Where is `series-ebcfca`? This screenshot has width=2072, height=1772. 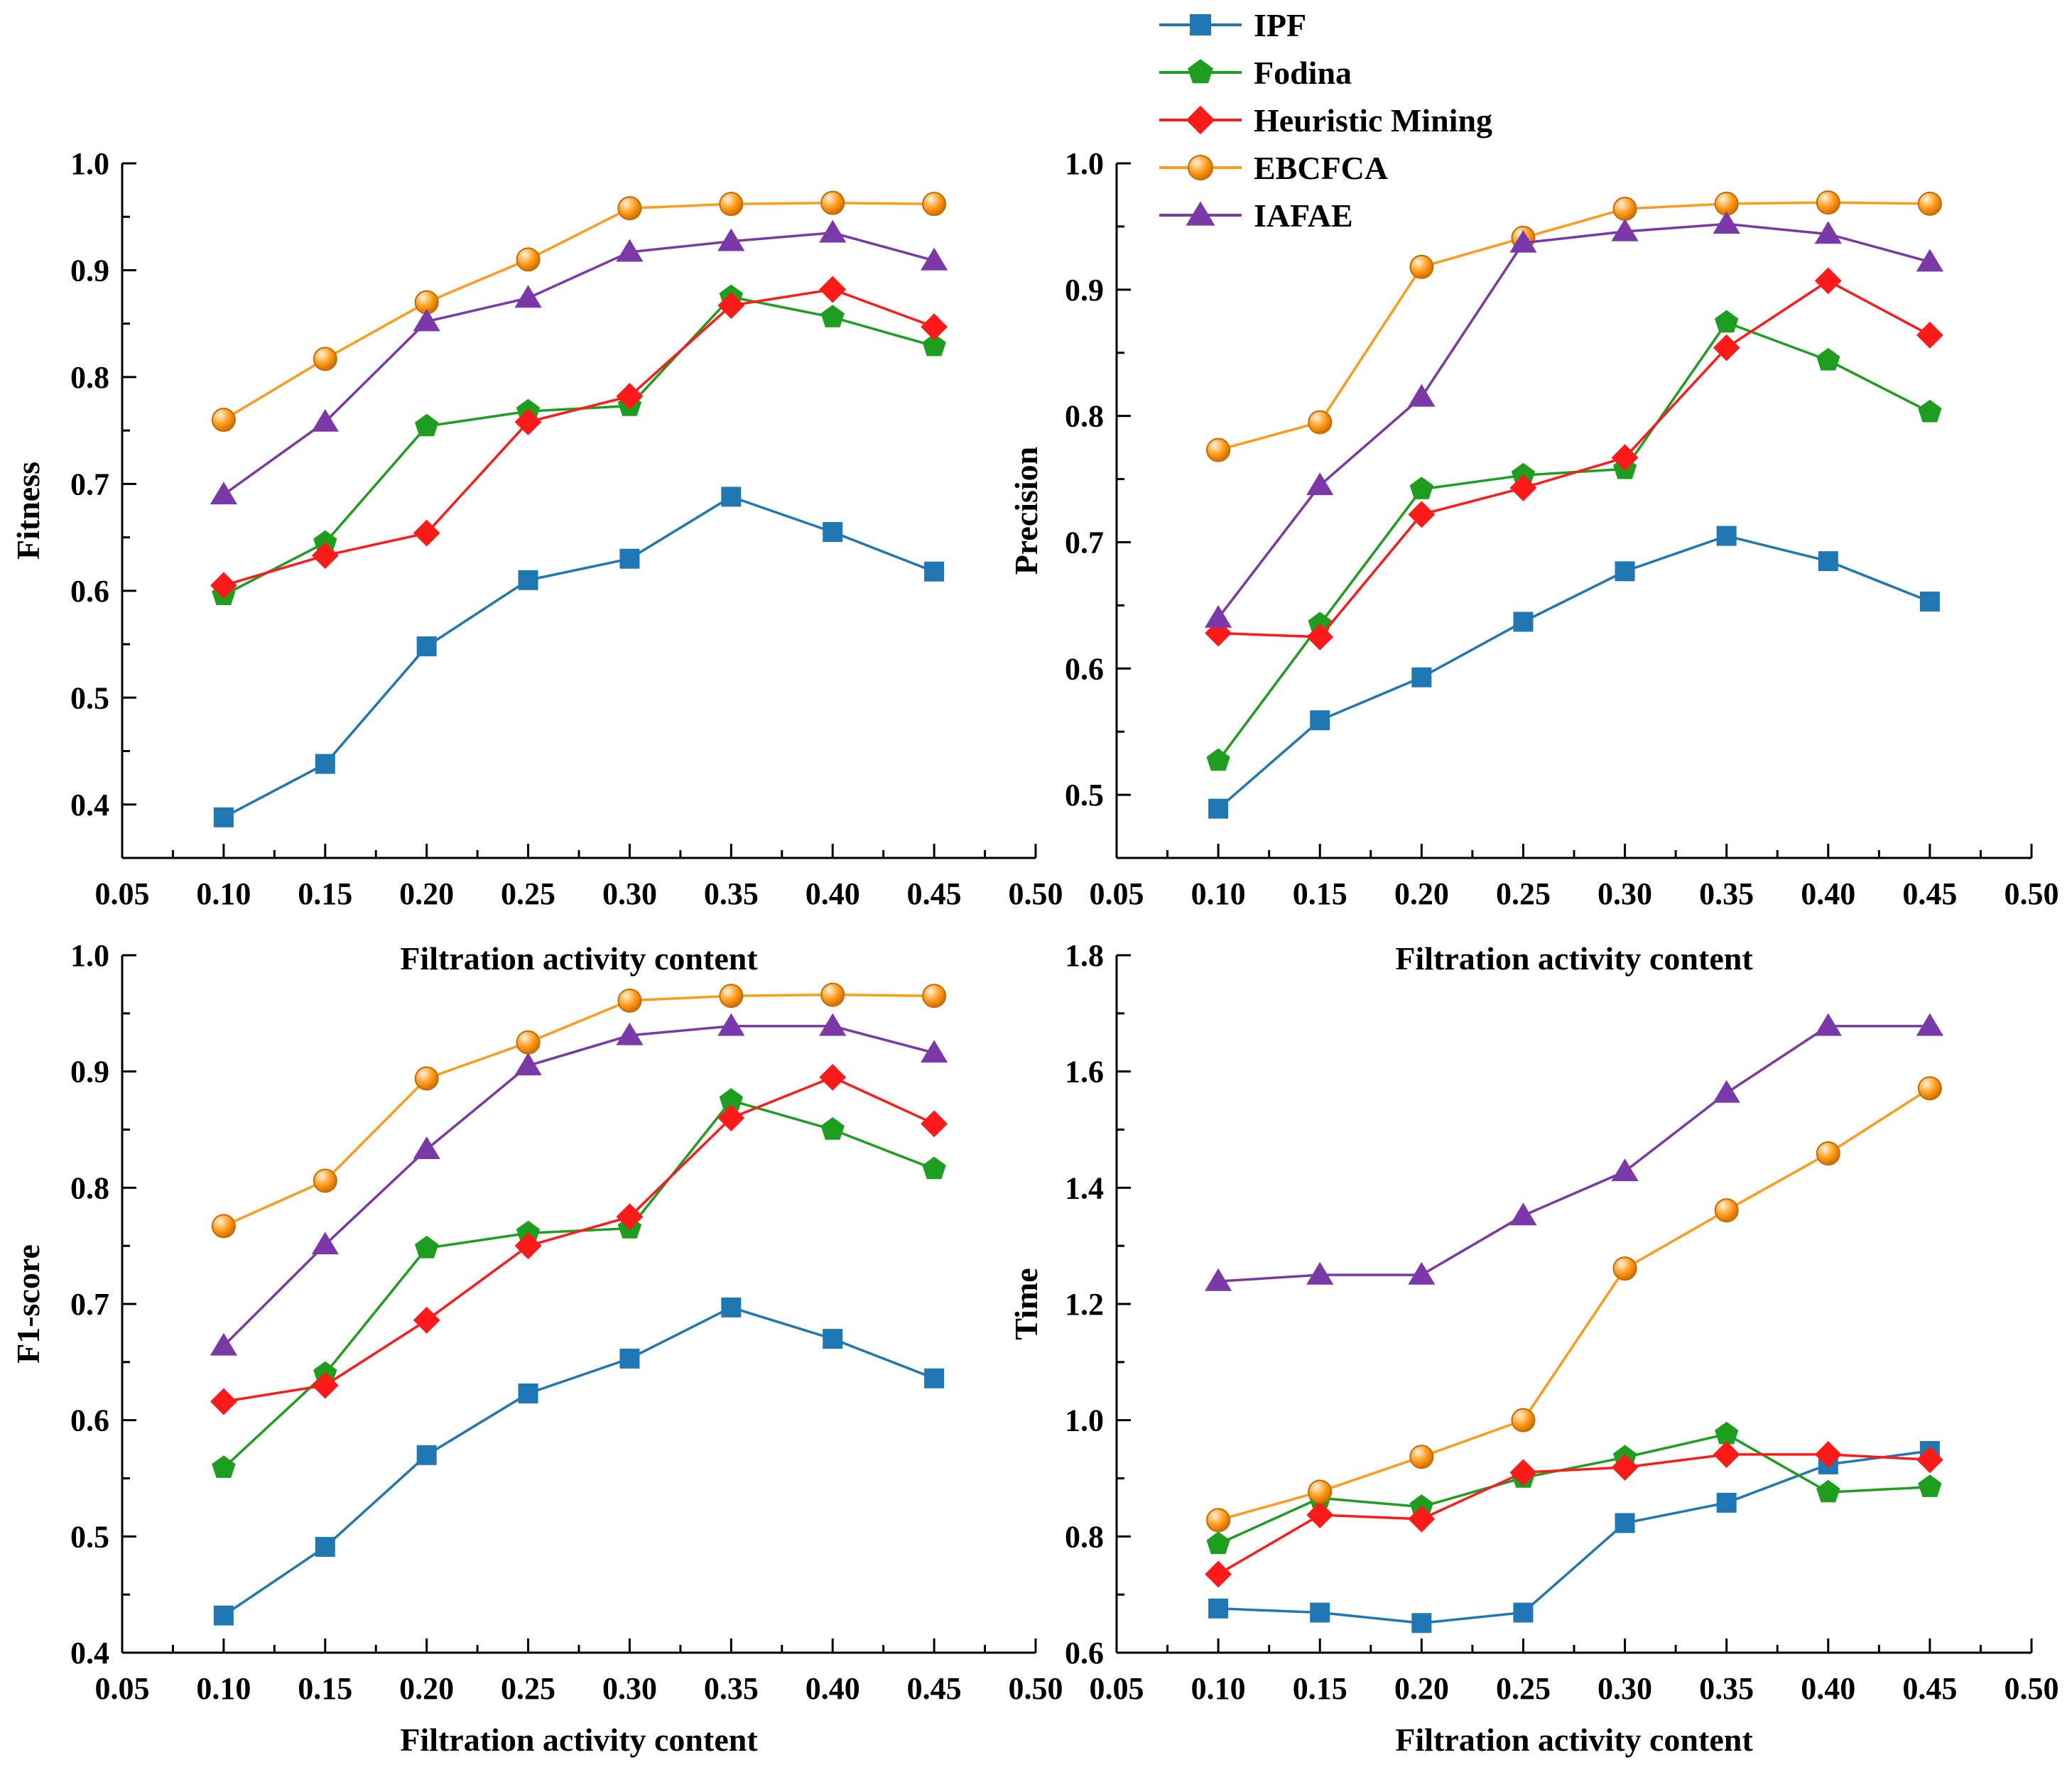
series-ebcfca is located at coordinates (1574, 1304).